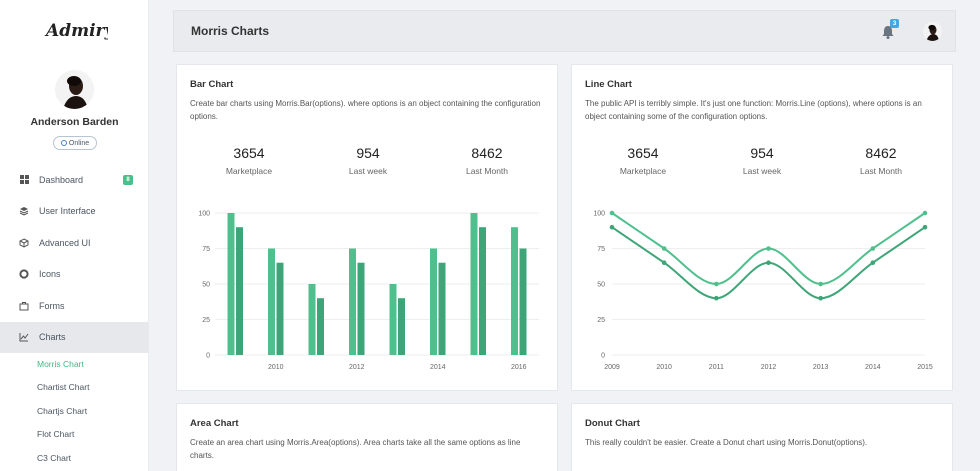 Image resolution: width=980 pixels, height=471 pixels. Describe the element at coordinates (79, 143) in the screenshot. I see `status-text: Online` at that location.